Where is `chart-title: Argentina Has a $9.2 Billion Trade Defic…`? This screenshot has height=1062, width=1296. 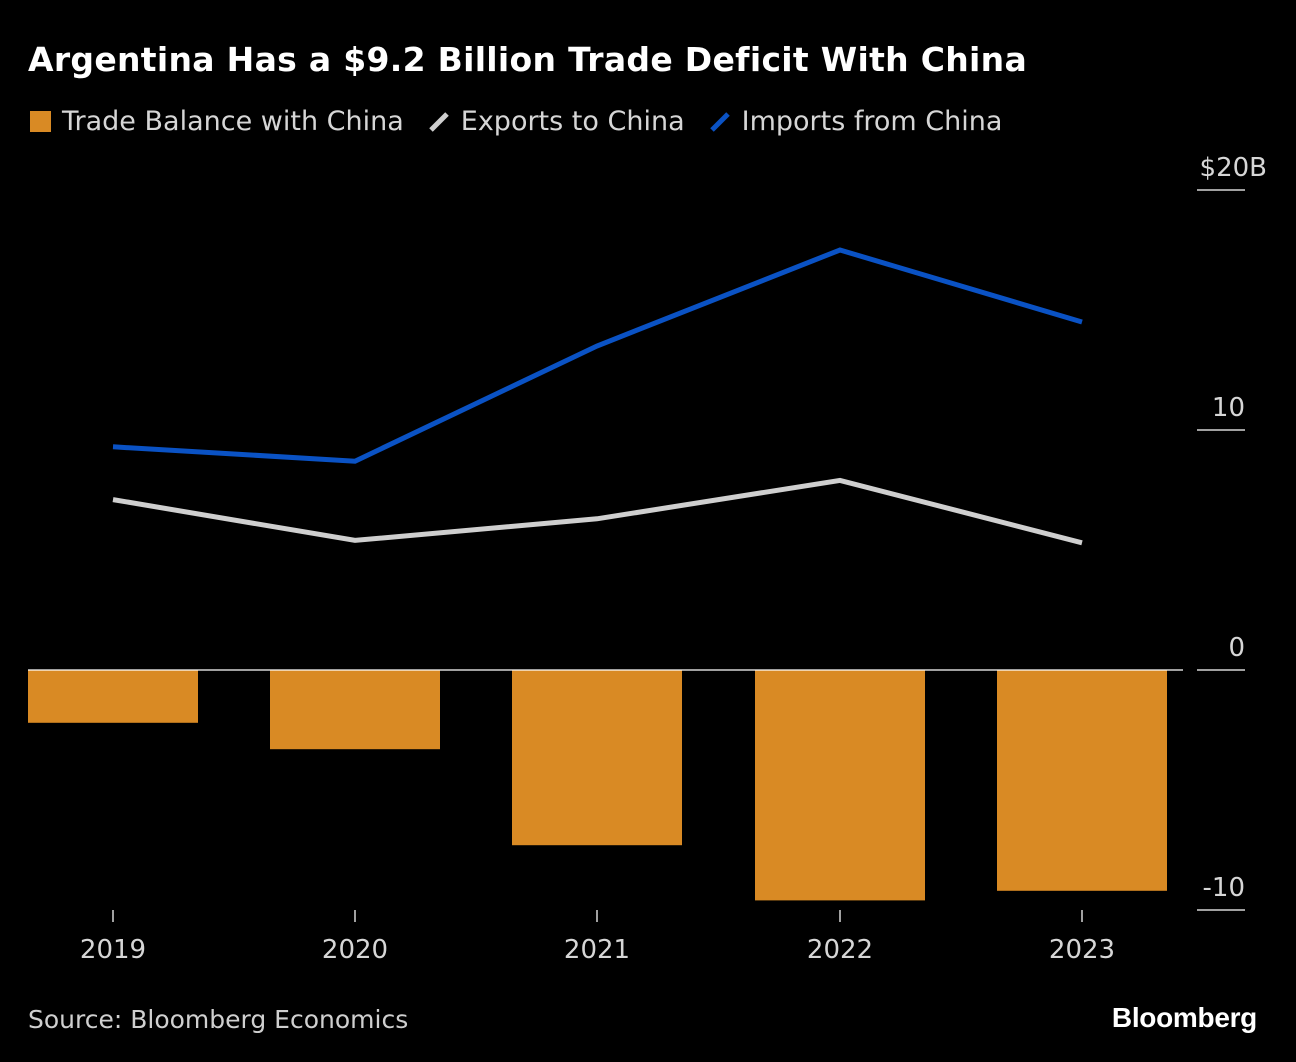
chart-title: Argentina Has a $9.2 Billion Trade Defic… is located at coordinates (528, 59).